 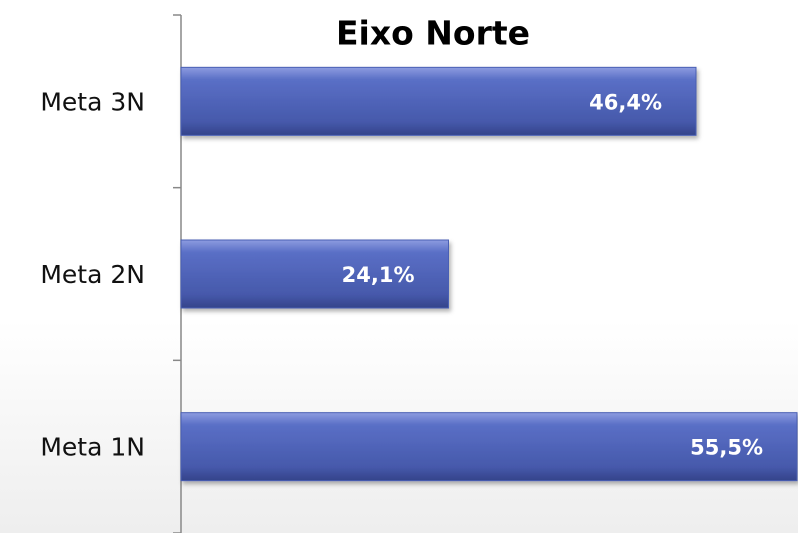 I want to click on category-label: Meta 1N, so click(x=92, y=447).